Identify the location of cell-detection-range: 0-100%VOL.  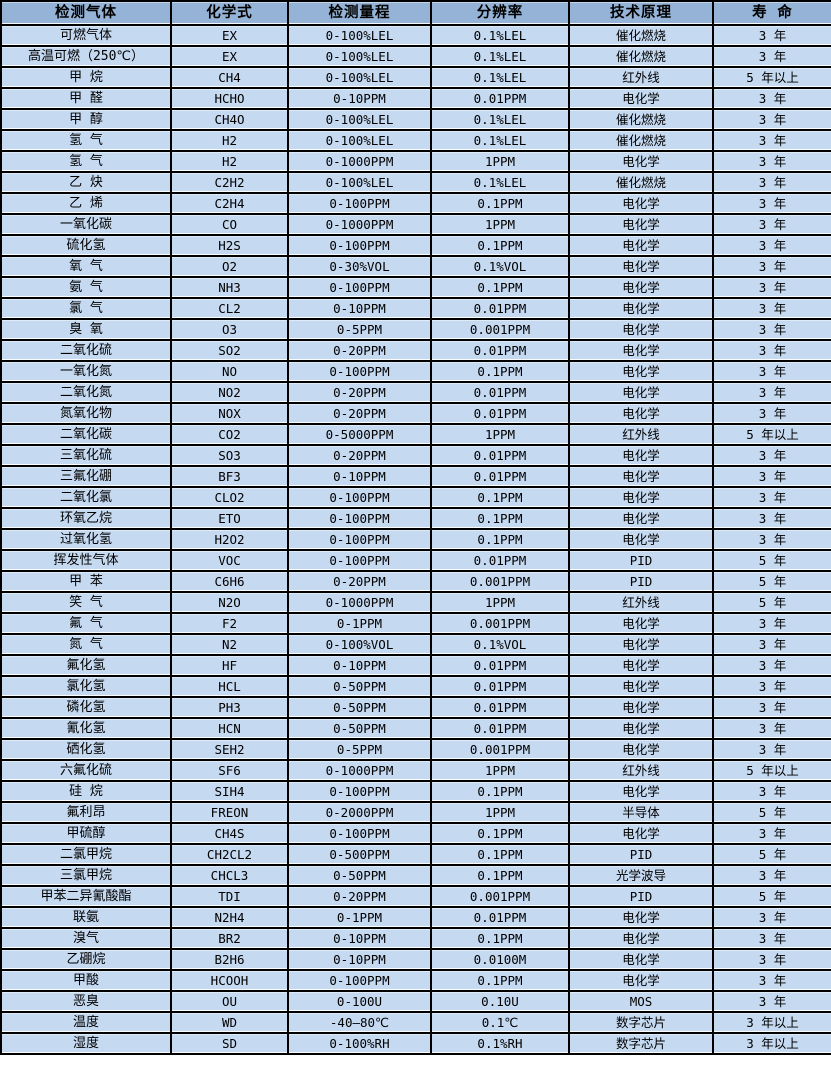
(359, 644).